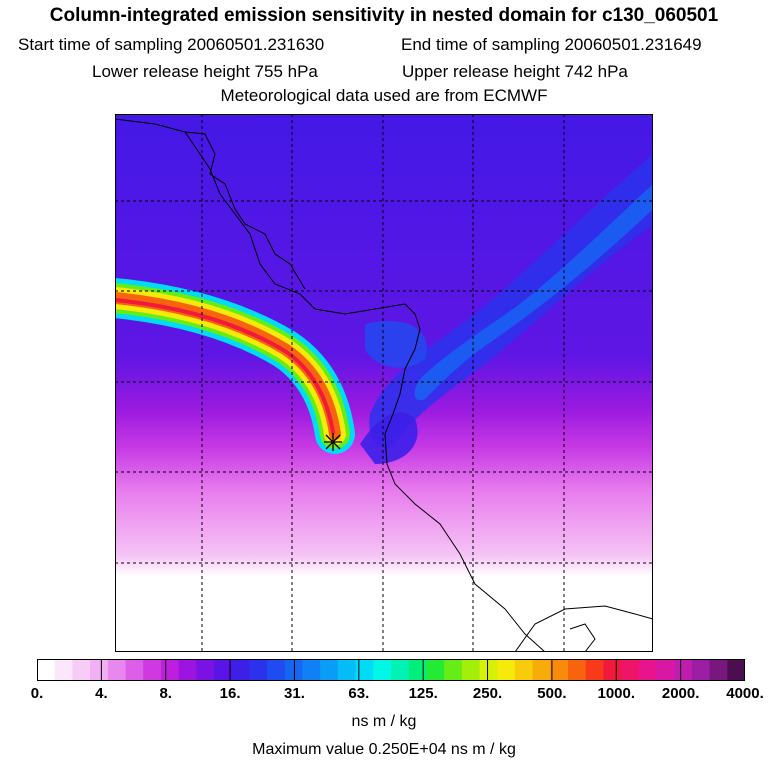 The width and height of the screenshot is (768, 768). Describe the element at coordinates (359, 693) in the screenshot. I see `colorbar-tick-label: 63.` at that location.